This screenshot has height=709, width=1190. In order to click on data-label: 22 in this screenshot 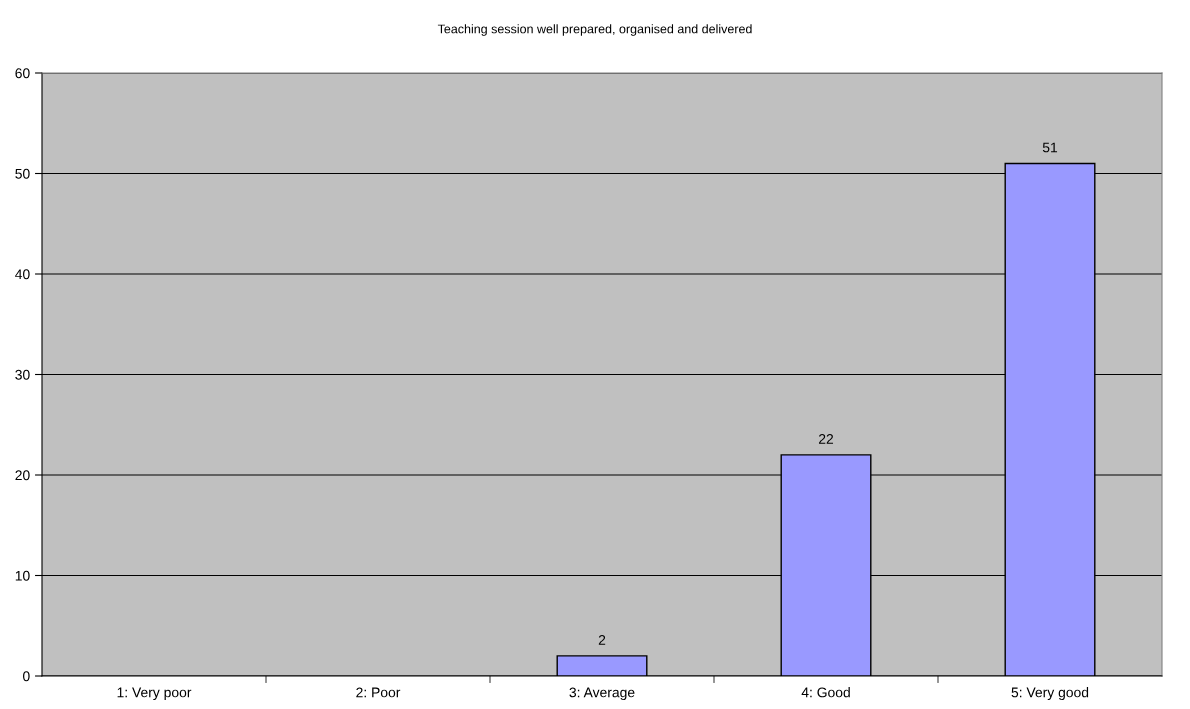, I will do `click(826, 438)`.